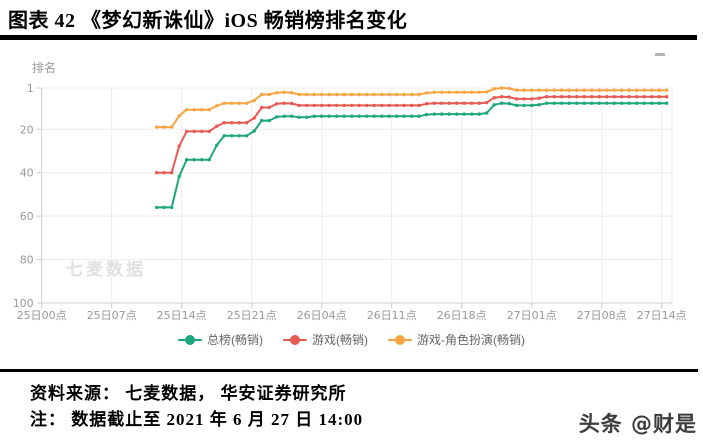 The image size is (703, 440). What do you see at coordinates (30, 88) in the screenshot?
I see `y-tick-label: 1` at bounding box center [30, 88].